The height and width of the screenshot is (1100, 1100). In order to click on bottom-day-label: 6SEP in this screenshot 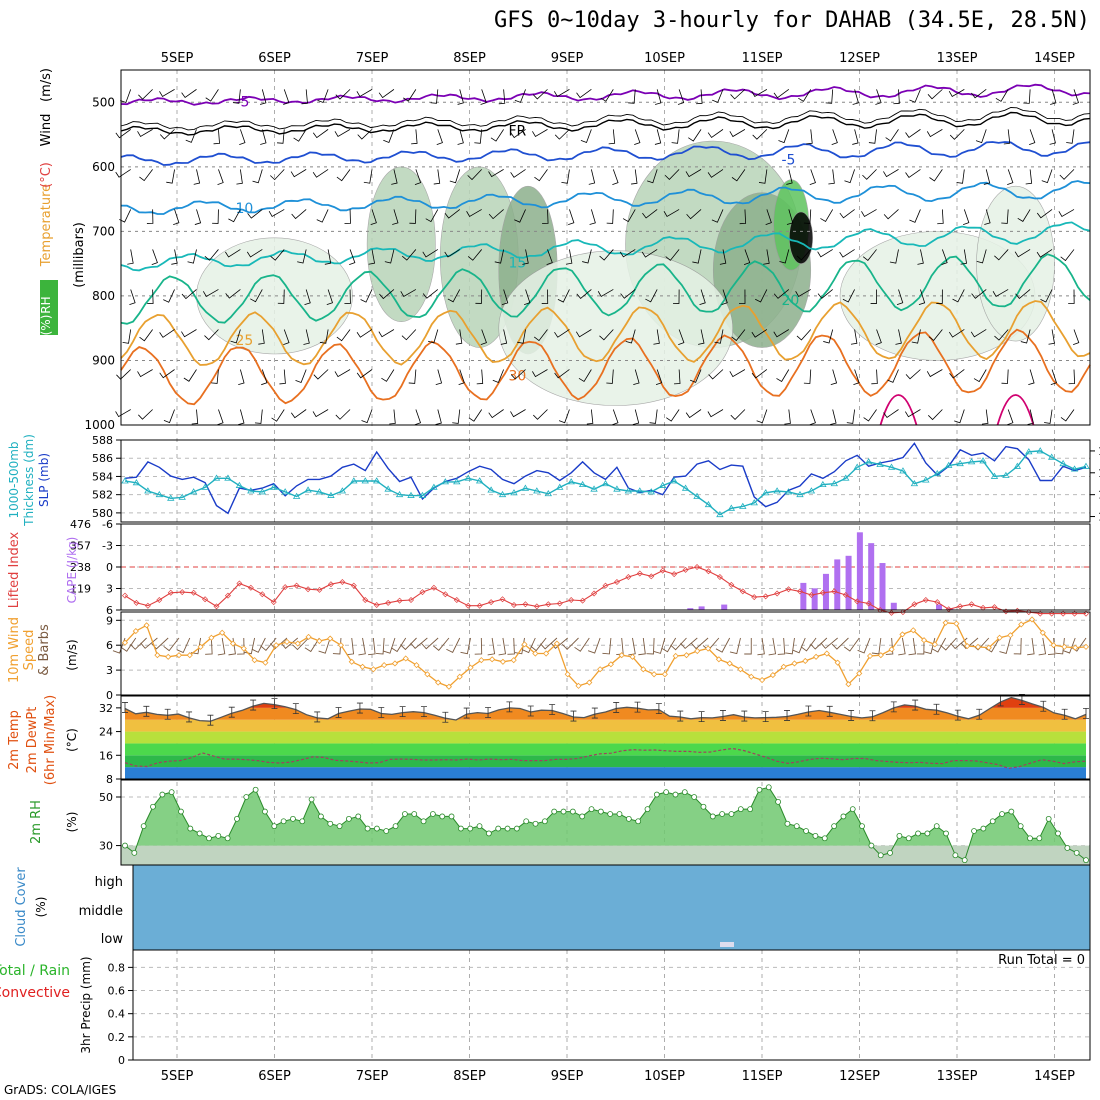, I will do `click(274, 1076)`.